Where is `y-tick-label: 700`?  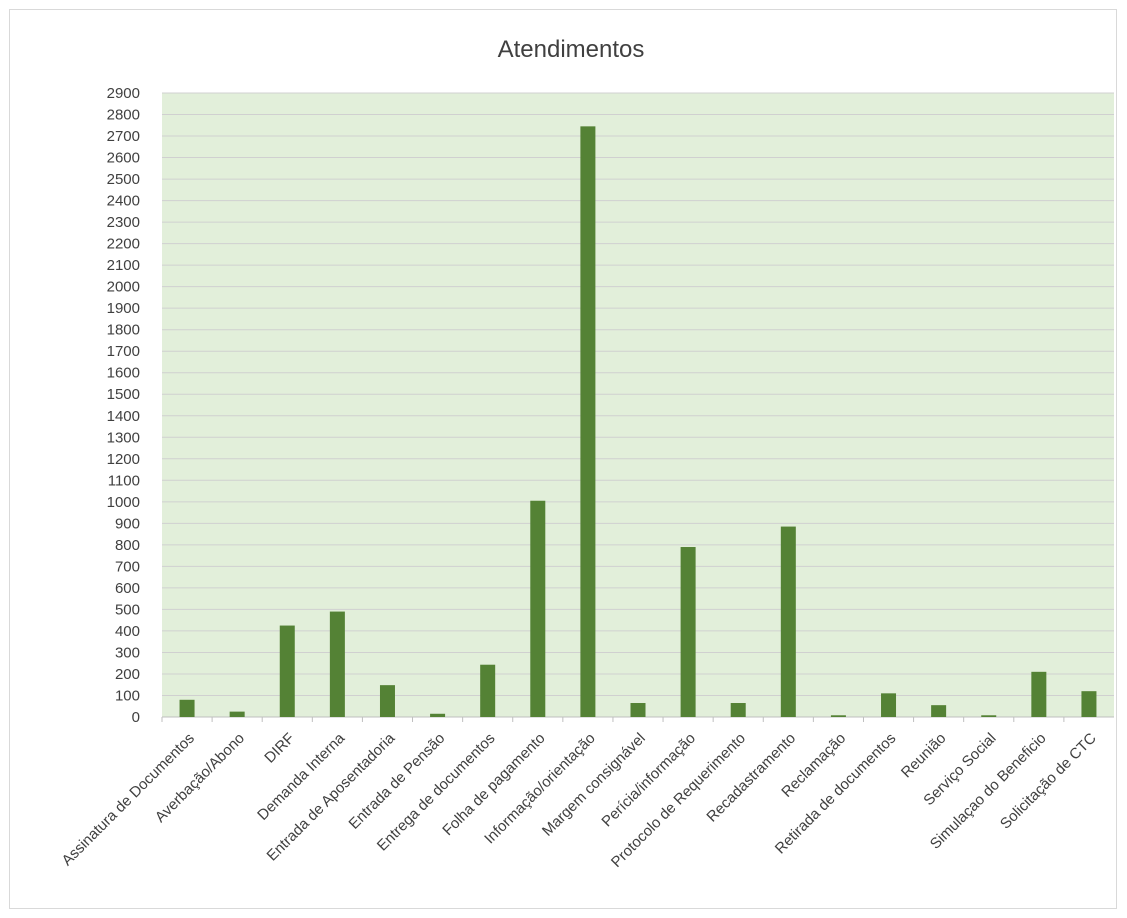 y-tick-label: 700 is located at coordinates (127, 566).